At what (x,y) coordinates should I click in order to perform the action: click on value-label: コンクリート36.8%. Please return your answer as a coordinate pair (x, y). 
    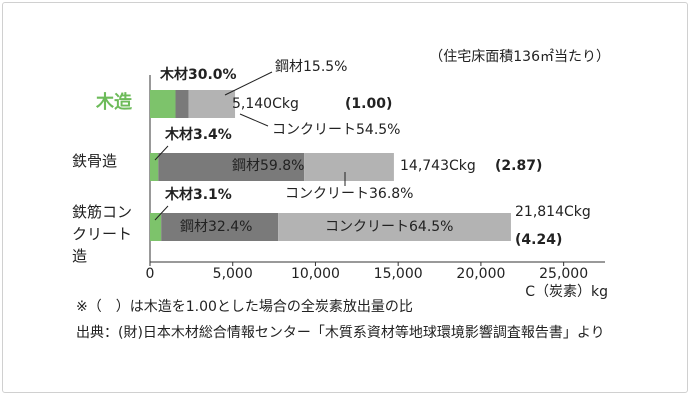
    Looking at the image, I should click on (349, 194).